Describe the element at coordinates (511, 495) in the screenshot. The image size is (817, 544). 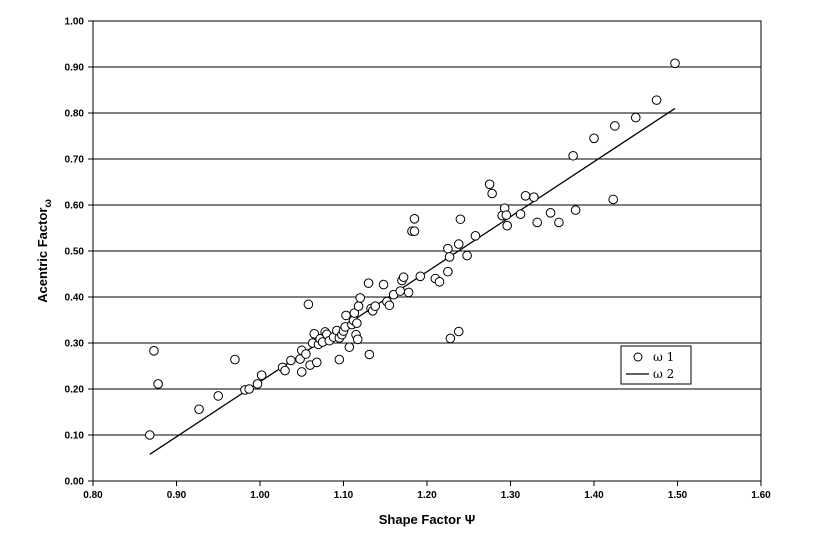
I see `x-tick-label: 1.30` at that location.